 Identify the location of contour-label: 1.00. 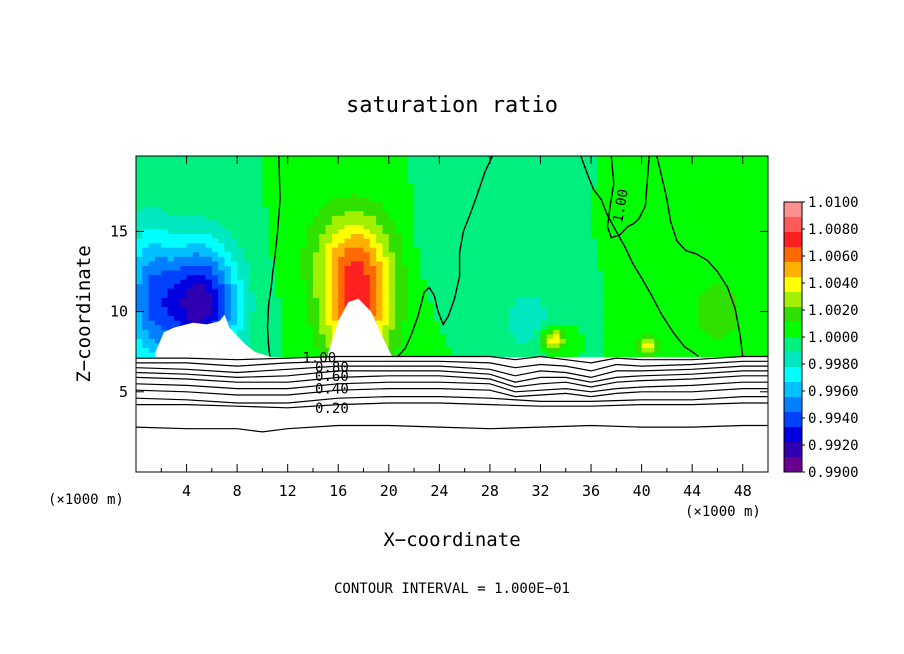
(319, 358).